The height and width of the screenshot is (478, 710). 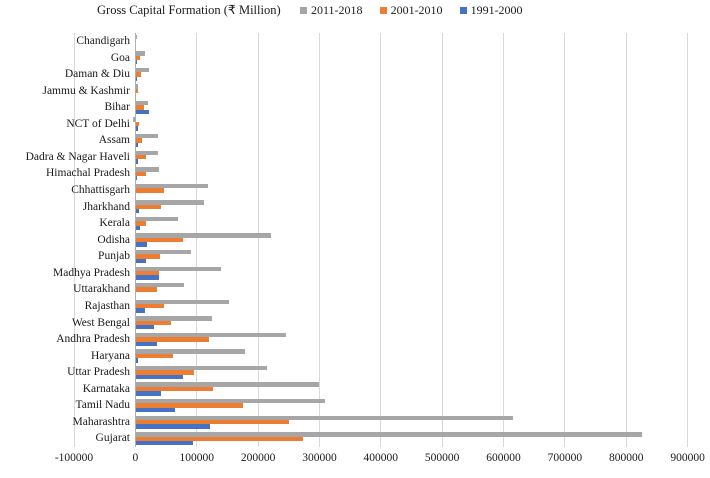 What do you see at coordinates (101, 289) in the screenshot?
I see `category-label: Uttarakhand` at bounding box center [101, 289].